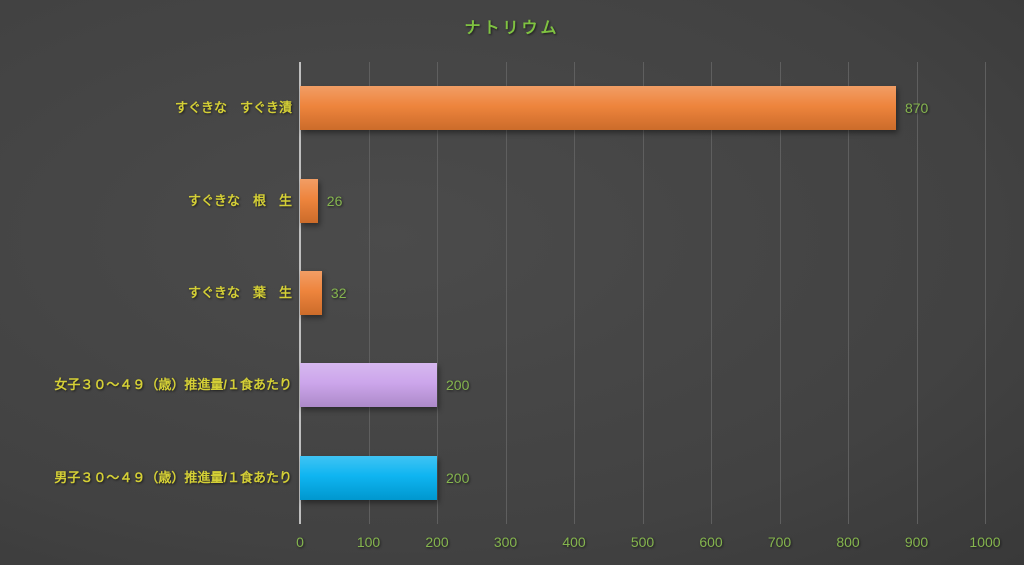 The image size is (1024, 565). I want to click on category-label: すぐきな 葉 生, so click(239, 292).